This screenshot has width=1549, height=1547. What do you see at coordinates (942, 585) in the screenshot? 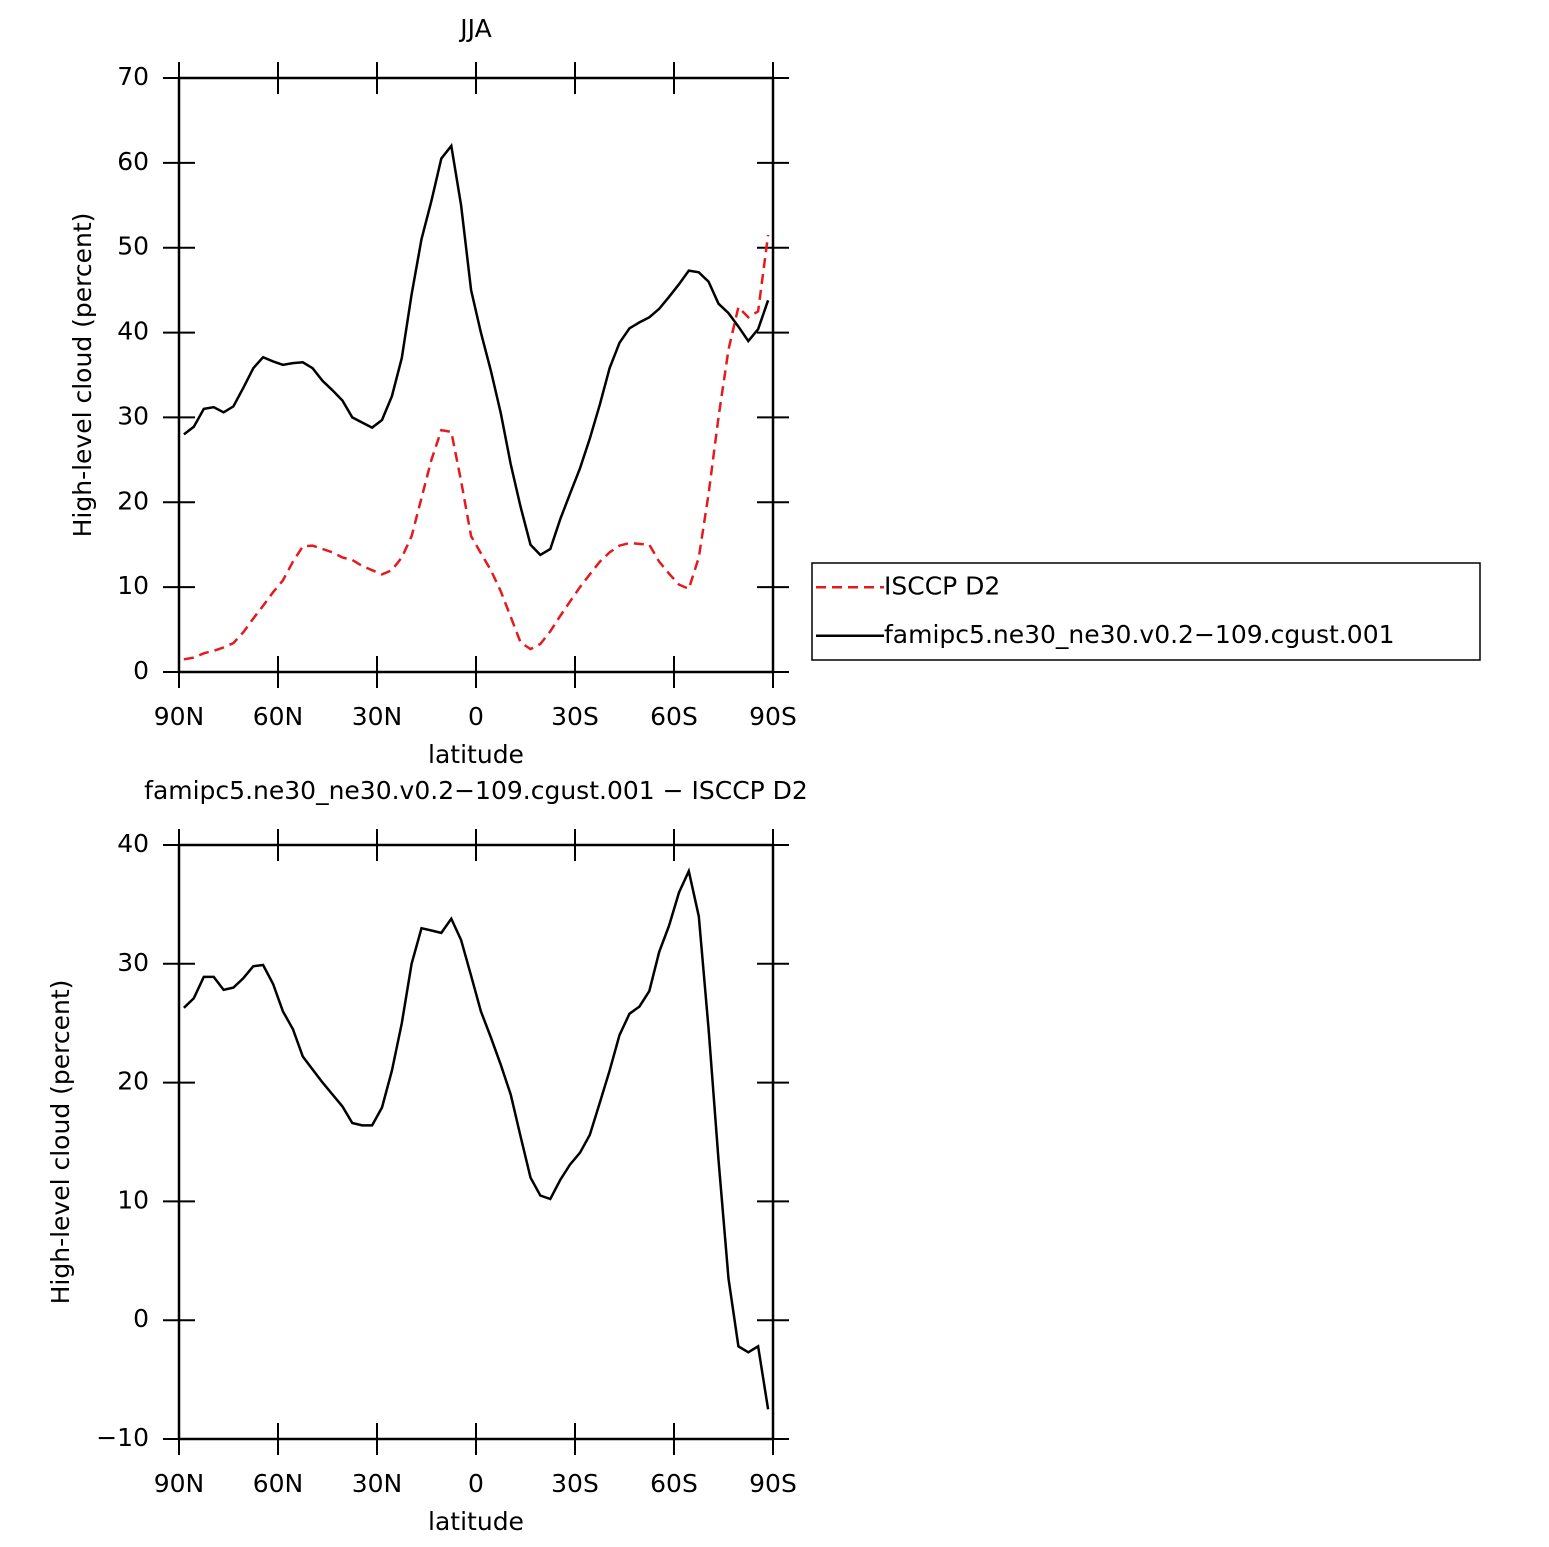
I see `legend-label: ISCCP D2` at bounding box center [942, 585].